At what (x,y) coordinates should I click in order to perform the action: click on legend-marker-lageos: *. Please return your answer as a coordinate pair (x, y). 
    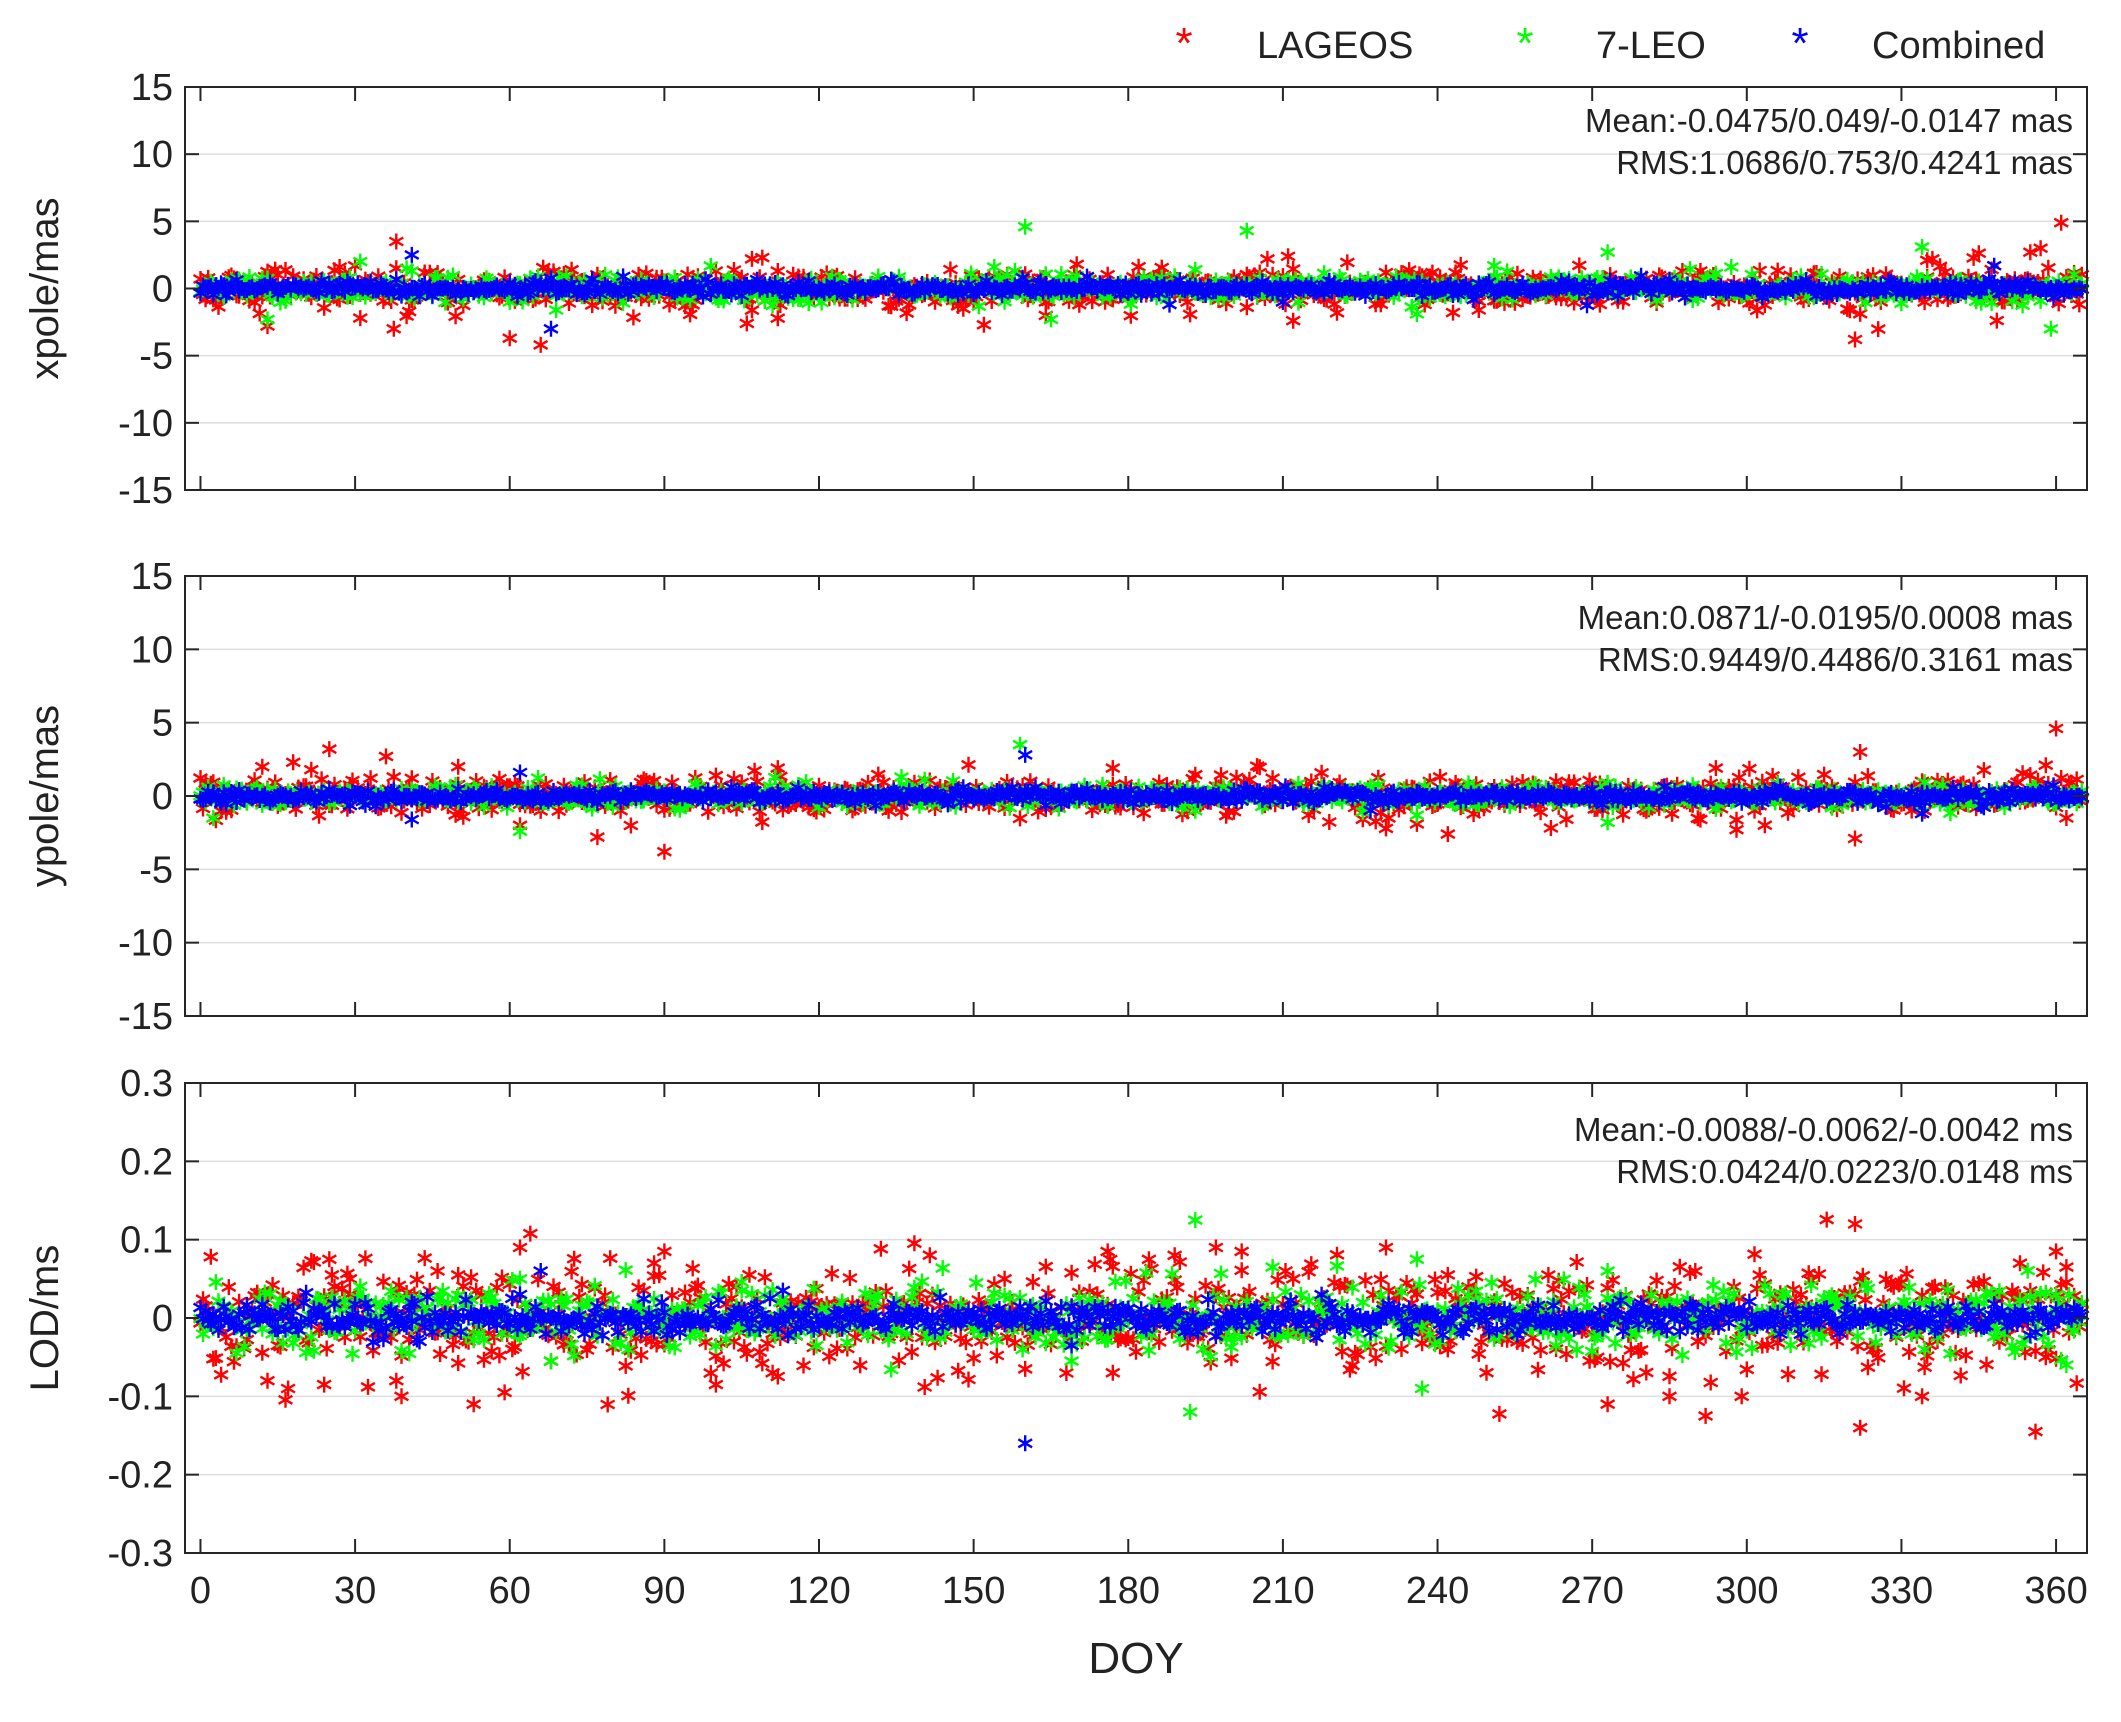
    Looking at the image, I should click on (1183, 43).